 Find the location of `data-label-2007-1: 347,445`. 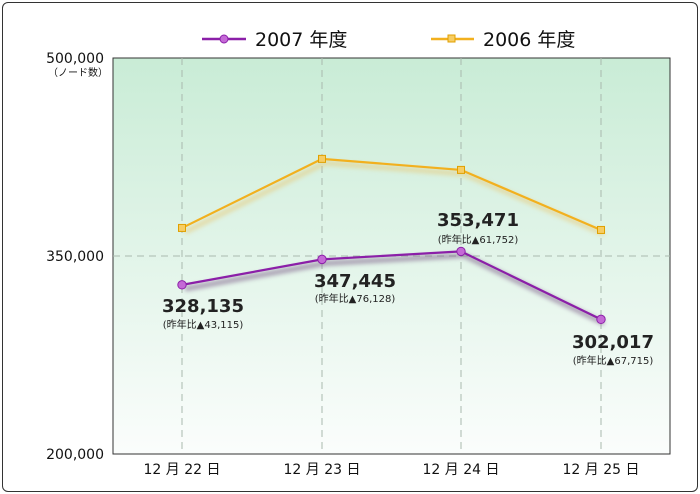

data-label-2007-1: 347,445 is located at coordinates (355, 281).